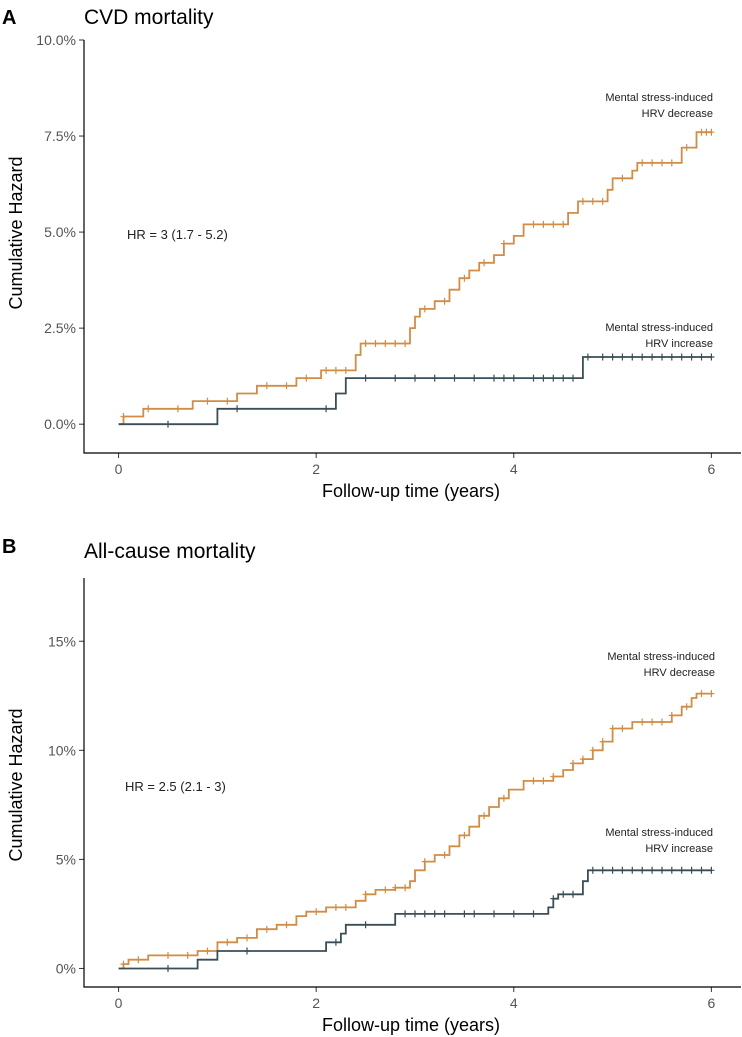 This screenshot has height=1037, width=742. I want to click on x-tick-label-a: 6, so click(711, 469).